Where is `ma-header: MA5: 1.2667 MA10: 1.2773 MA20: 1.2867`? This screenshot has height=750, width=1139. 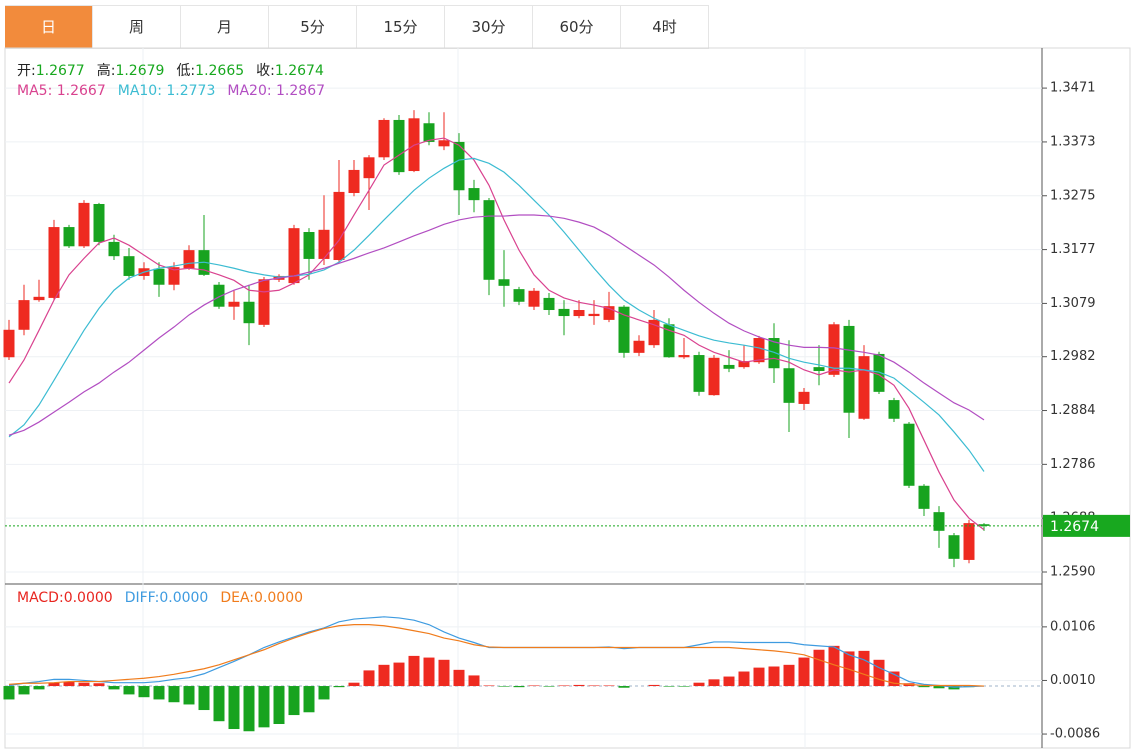
ma-header: MA5: 1.2667 MA10: 1.2773 MA20: 1.2867 is located at coordinates (177, 91).